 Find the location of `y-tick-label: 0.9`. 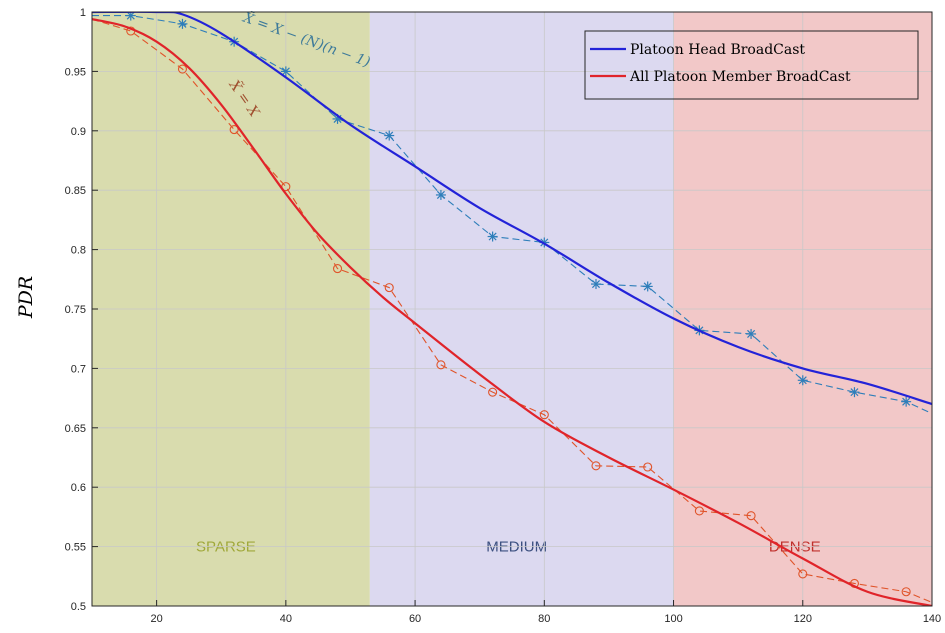

y-tick-label: 0.9 is located at coordinates (78, 132).